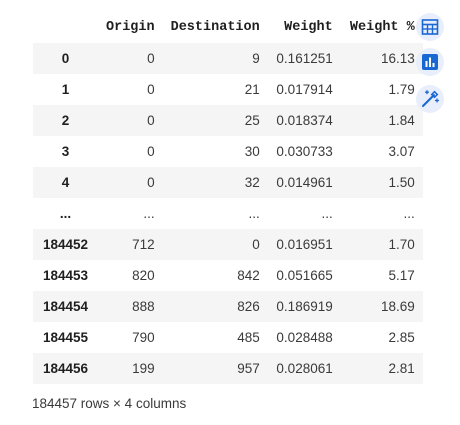  Describe the element at coordinates (304, 306) in the screenshot. I see `cell-weight: 0.186919` at that location.